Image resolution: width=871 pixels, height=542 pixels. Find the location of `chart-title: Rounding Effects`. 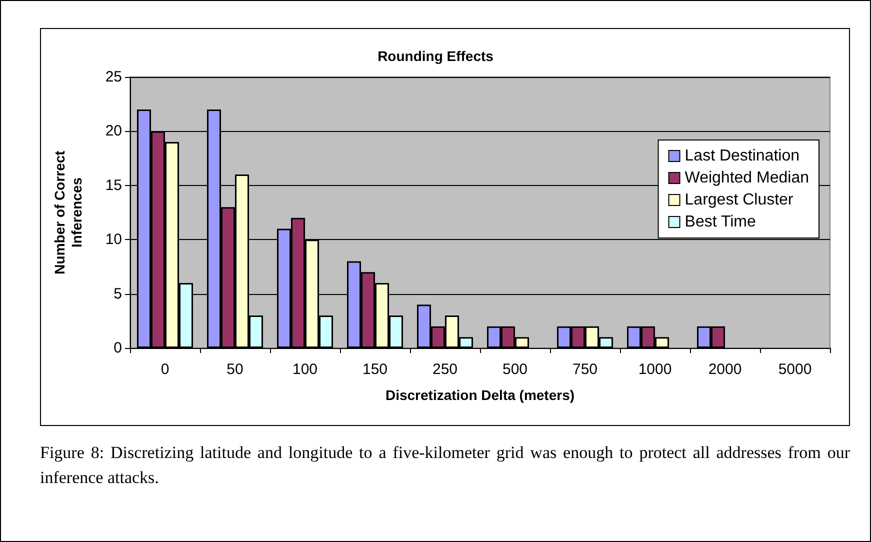

chart-title: Rounding Effects is located at coordinates (436, 56).